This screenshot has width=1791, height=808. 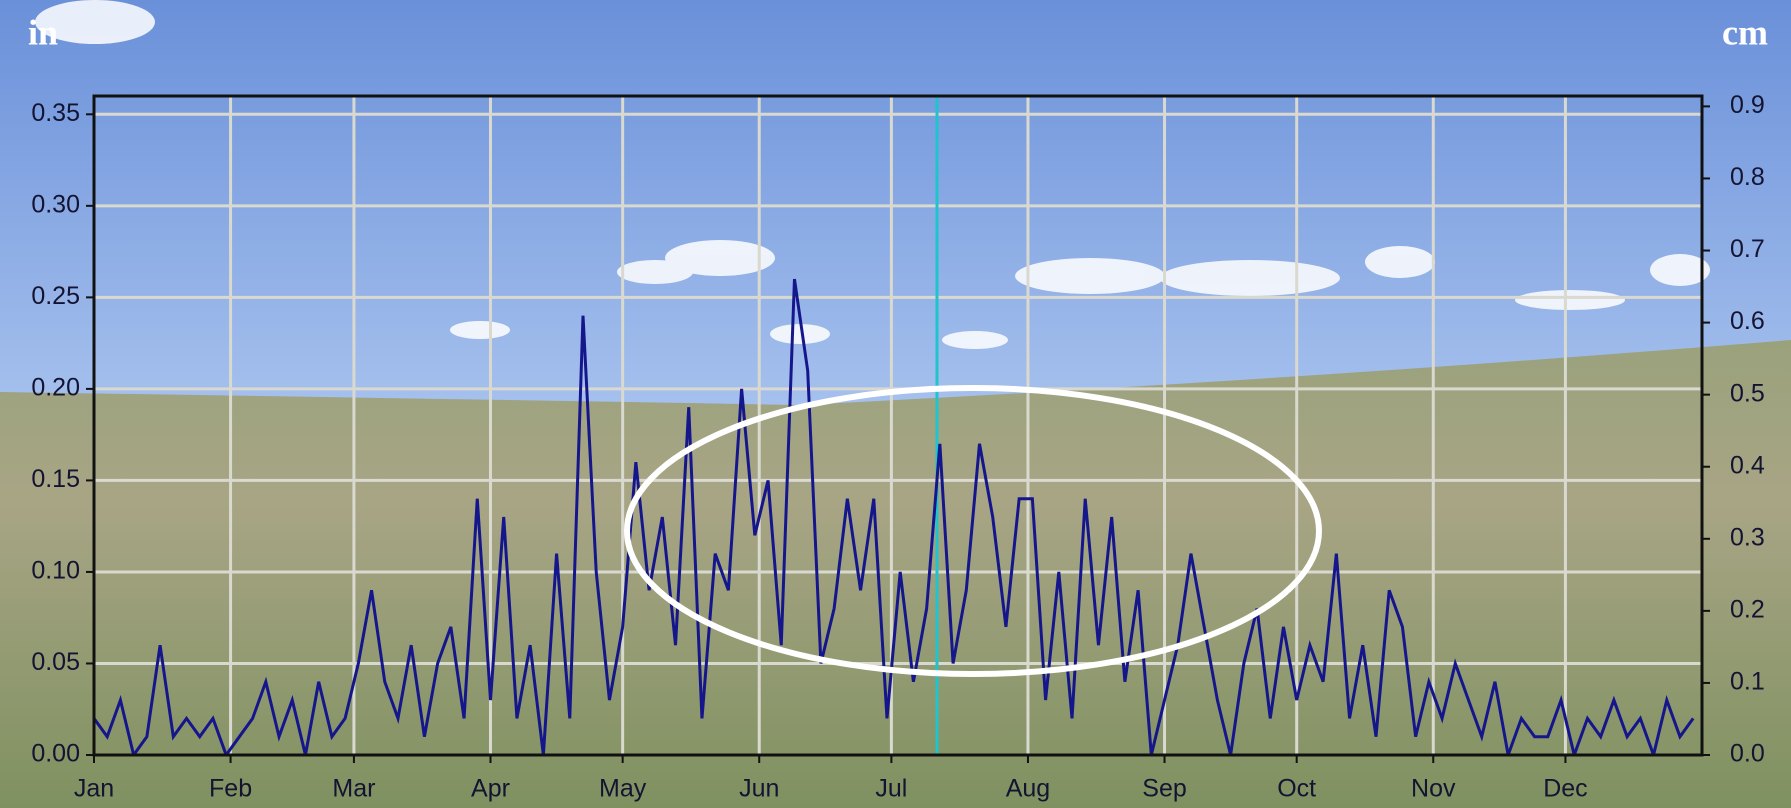 I want to click on y-tick-label: 0.05, so click(x=55, y=662).